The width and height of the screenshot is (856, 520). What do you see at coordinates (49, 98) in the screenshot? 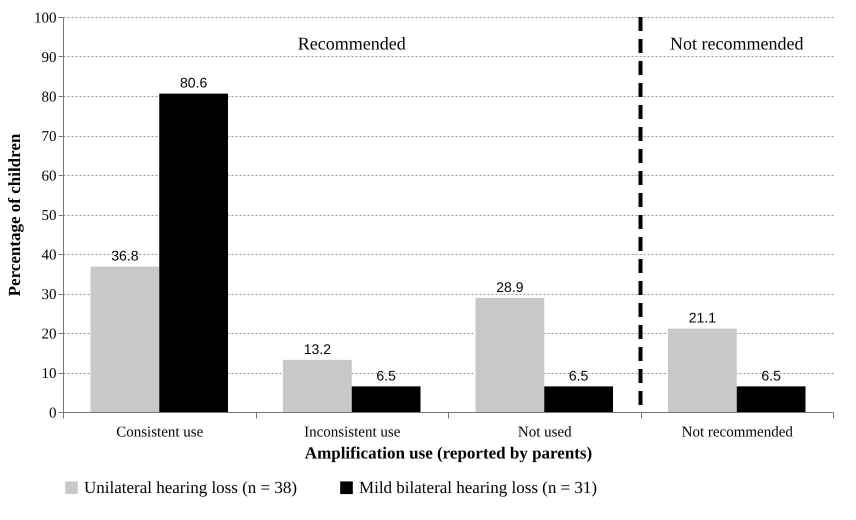
I see `y-tick-label: 80` at bounding box center [49, 98].